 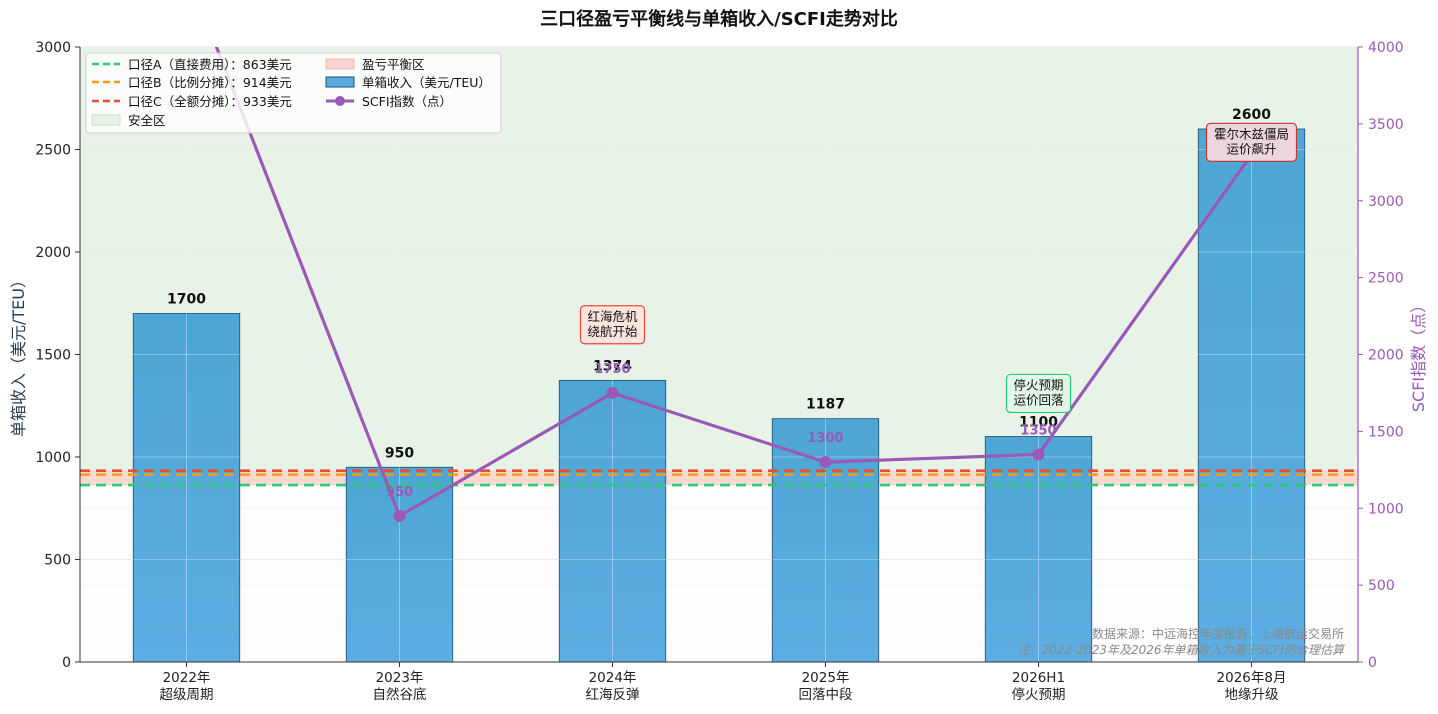 I want to click on y2-tick-label: 3500, so click(x=1386, y=125).